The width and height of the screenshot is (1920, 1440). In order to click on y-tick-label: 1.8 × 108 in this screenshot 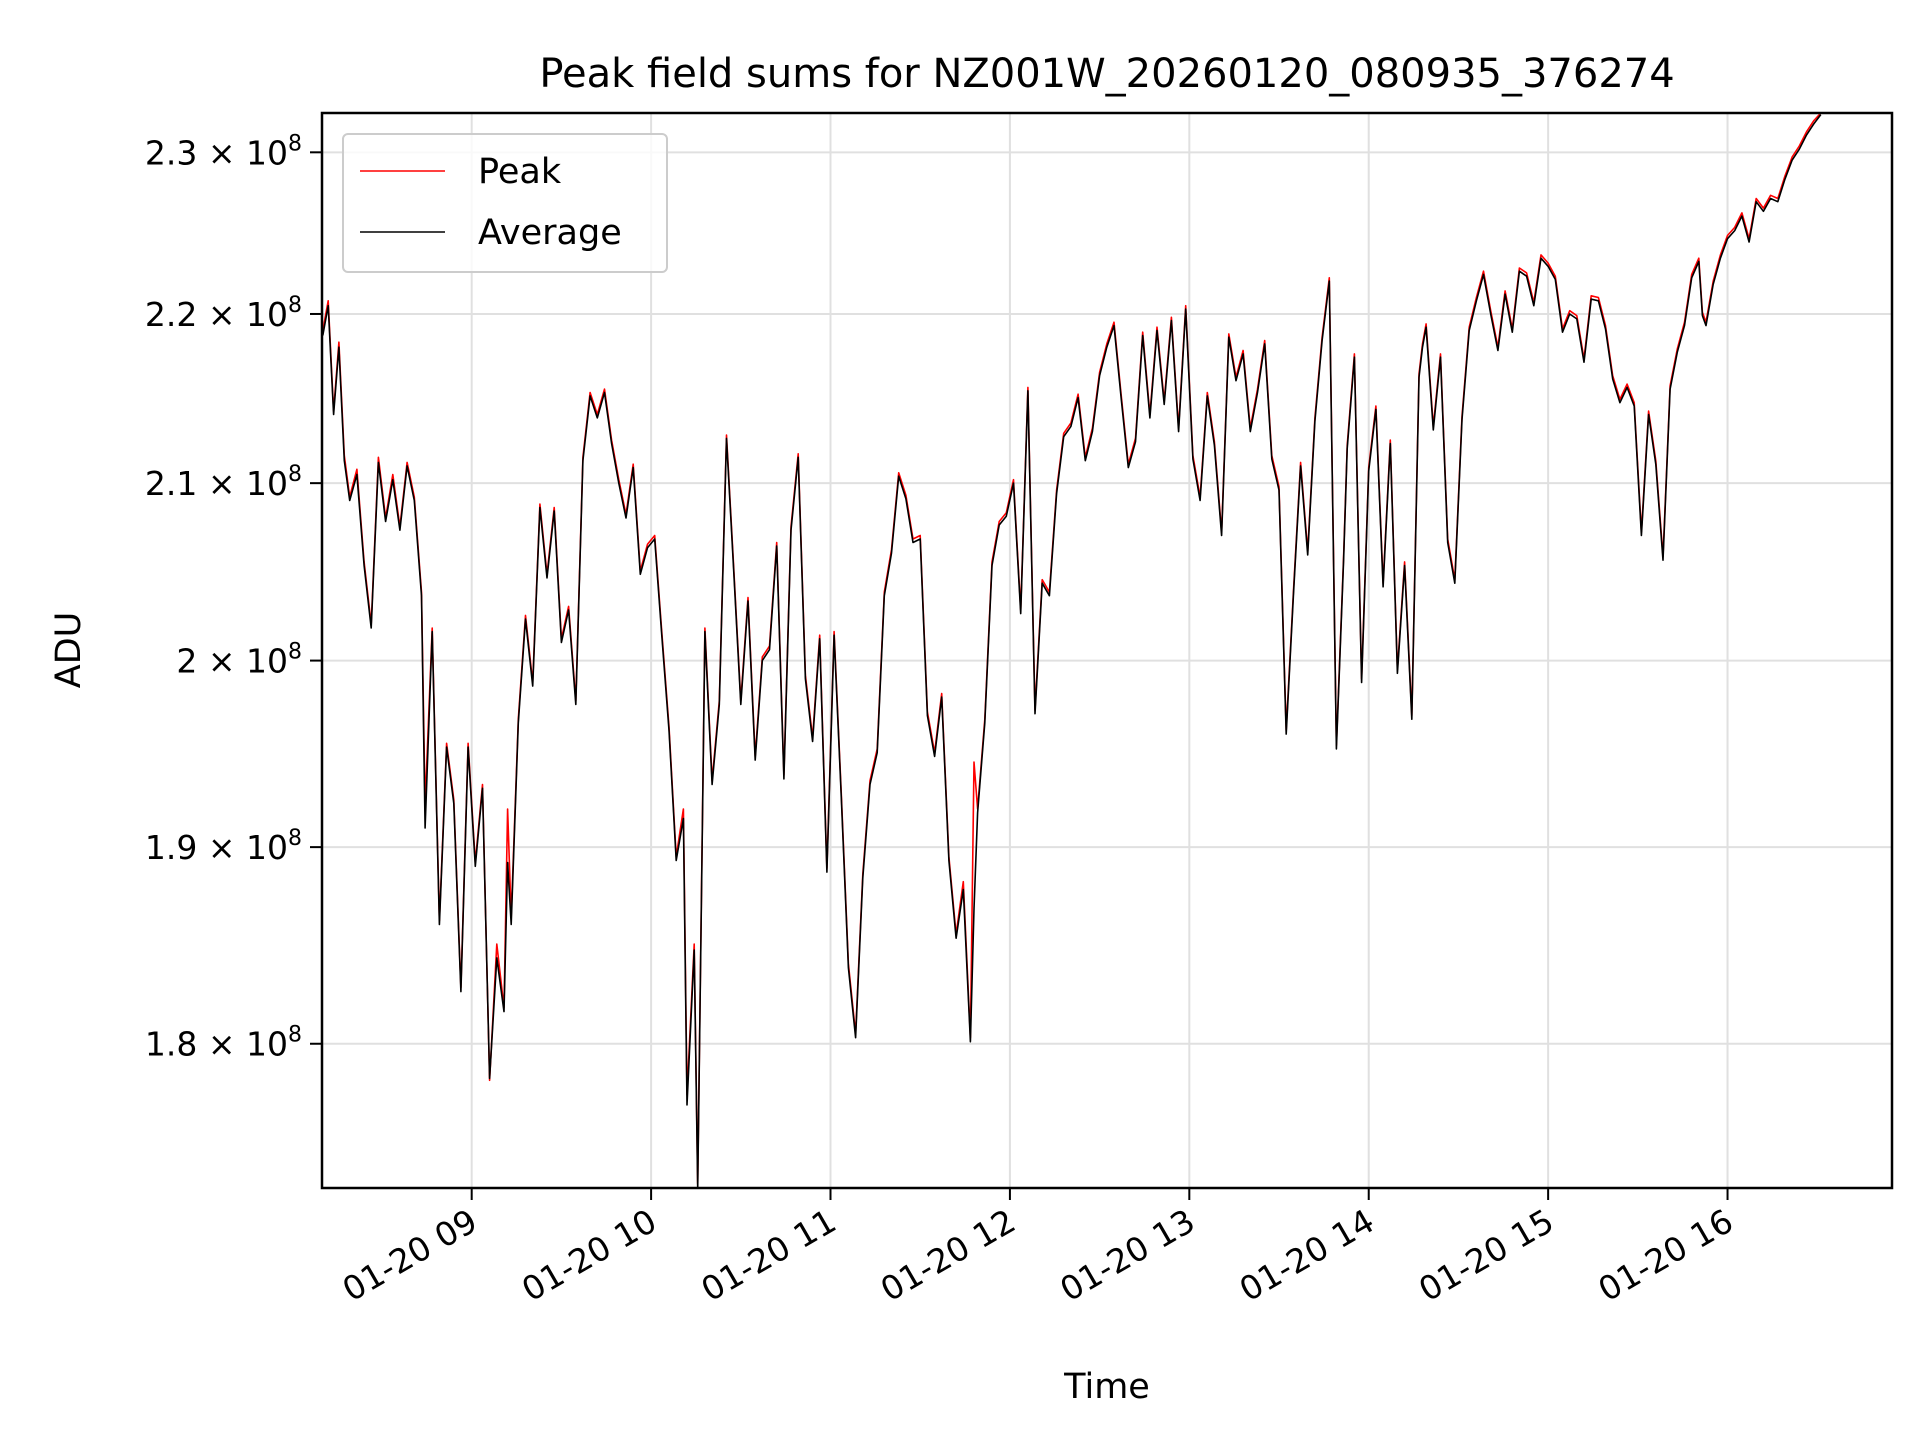, I will do `click(223, 1043)`.